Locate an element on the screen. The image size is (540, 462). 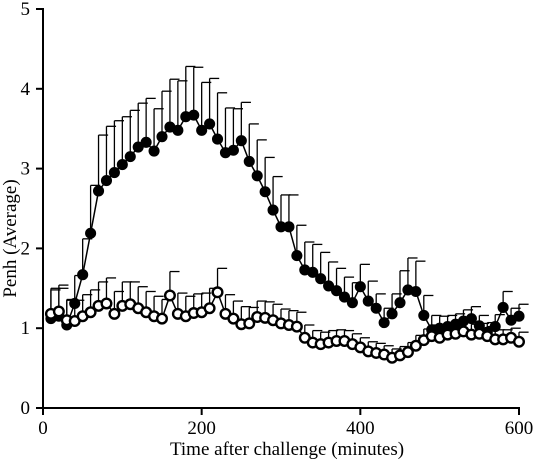
x-tick-label: 400 is located at coordinates (360, 428).